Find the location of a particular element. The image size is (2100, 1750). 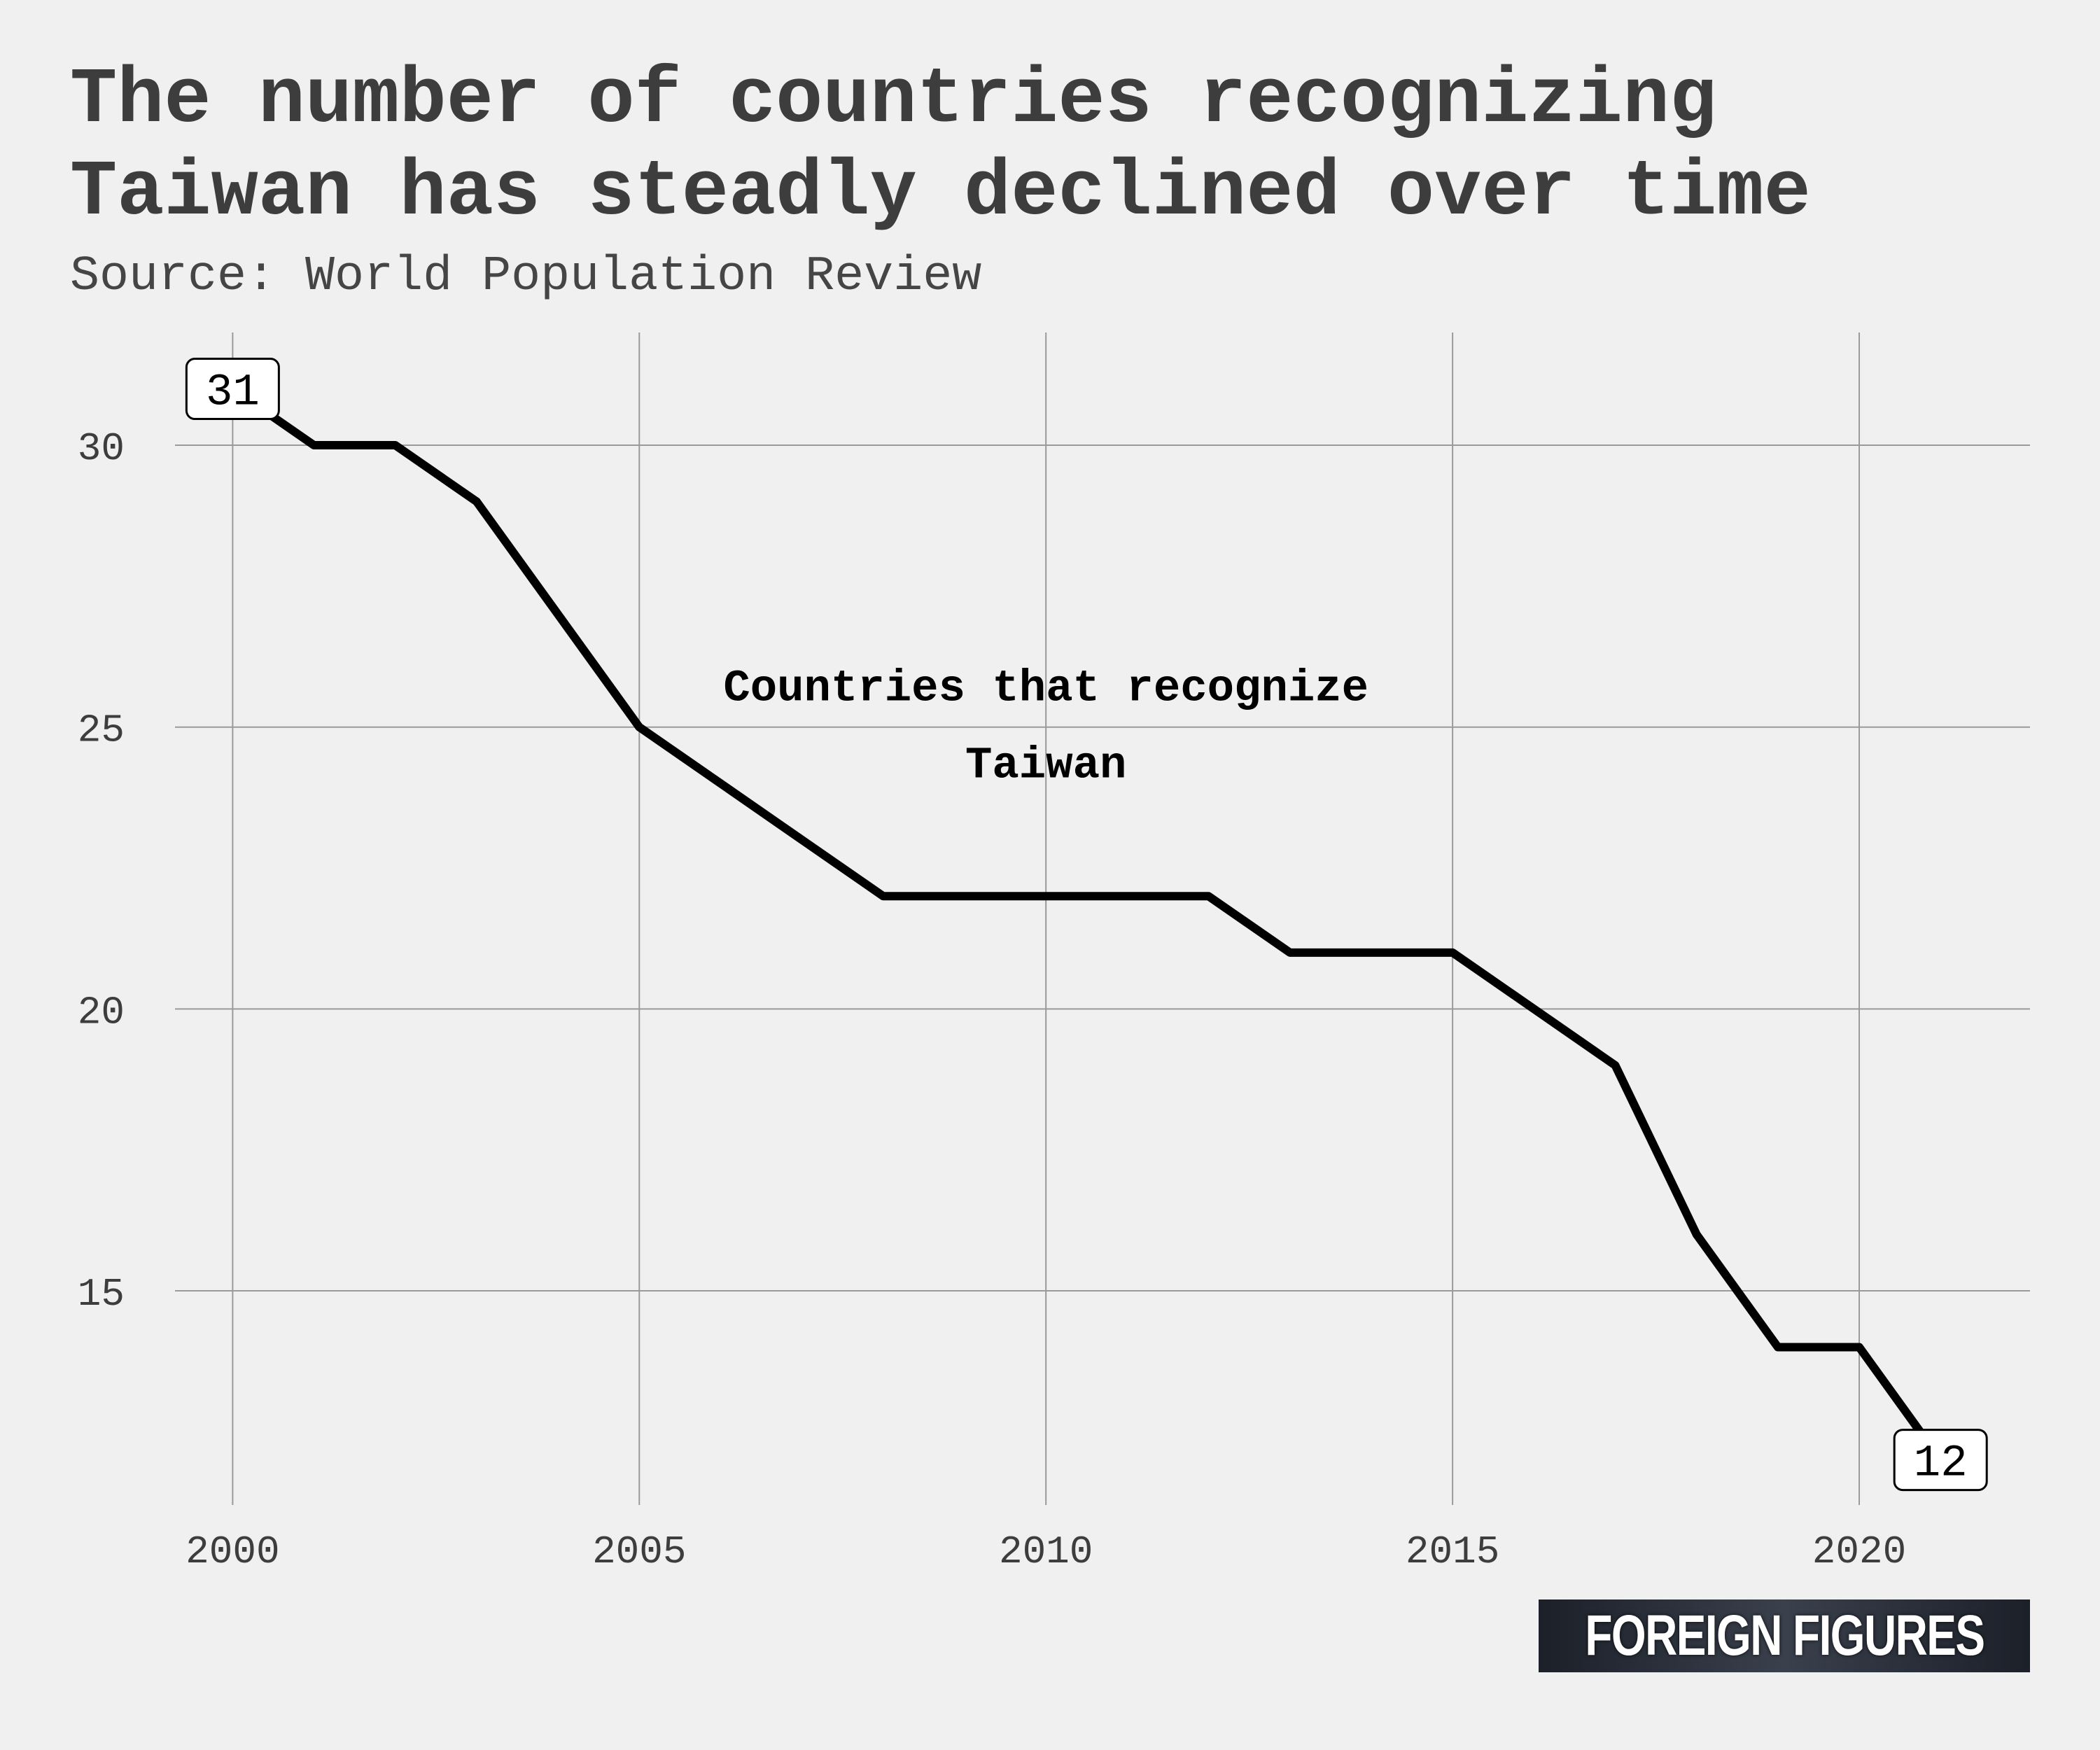

brand-logo: FOREIGN FIGURES is located at coordinates (1784, 1636).